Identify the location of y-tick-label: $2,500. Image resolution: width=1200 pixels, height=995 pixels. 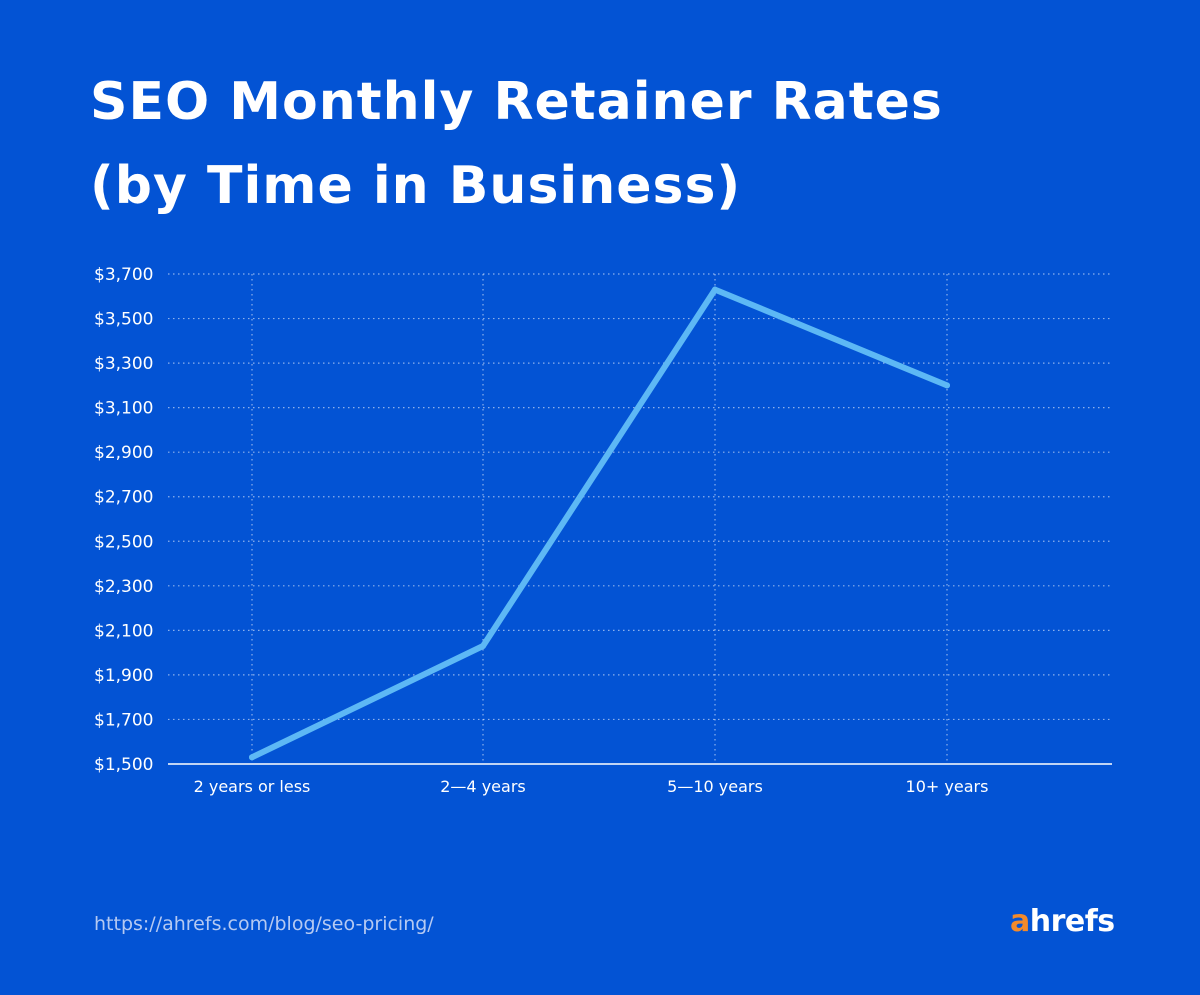
(123, 542).